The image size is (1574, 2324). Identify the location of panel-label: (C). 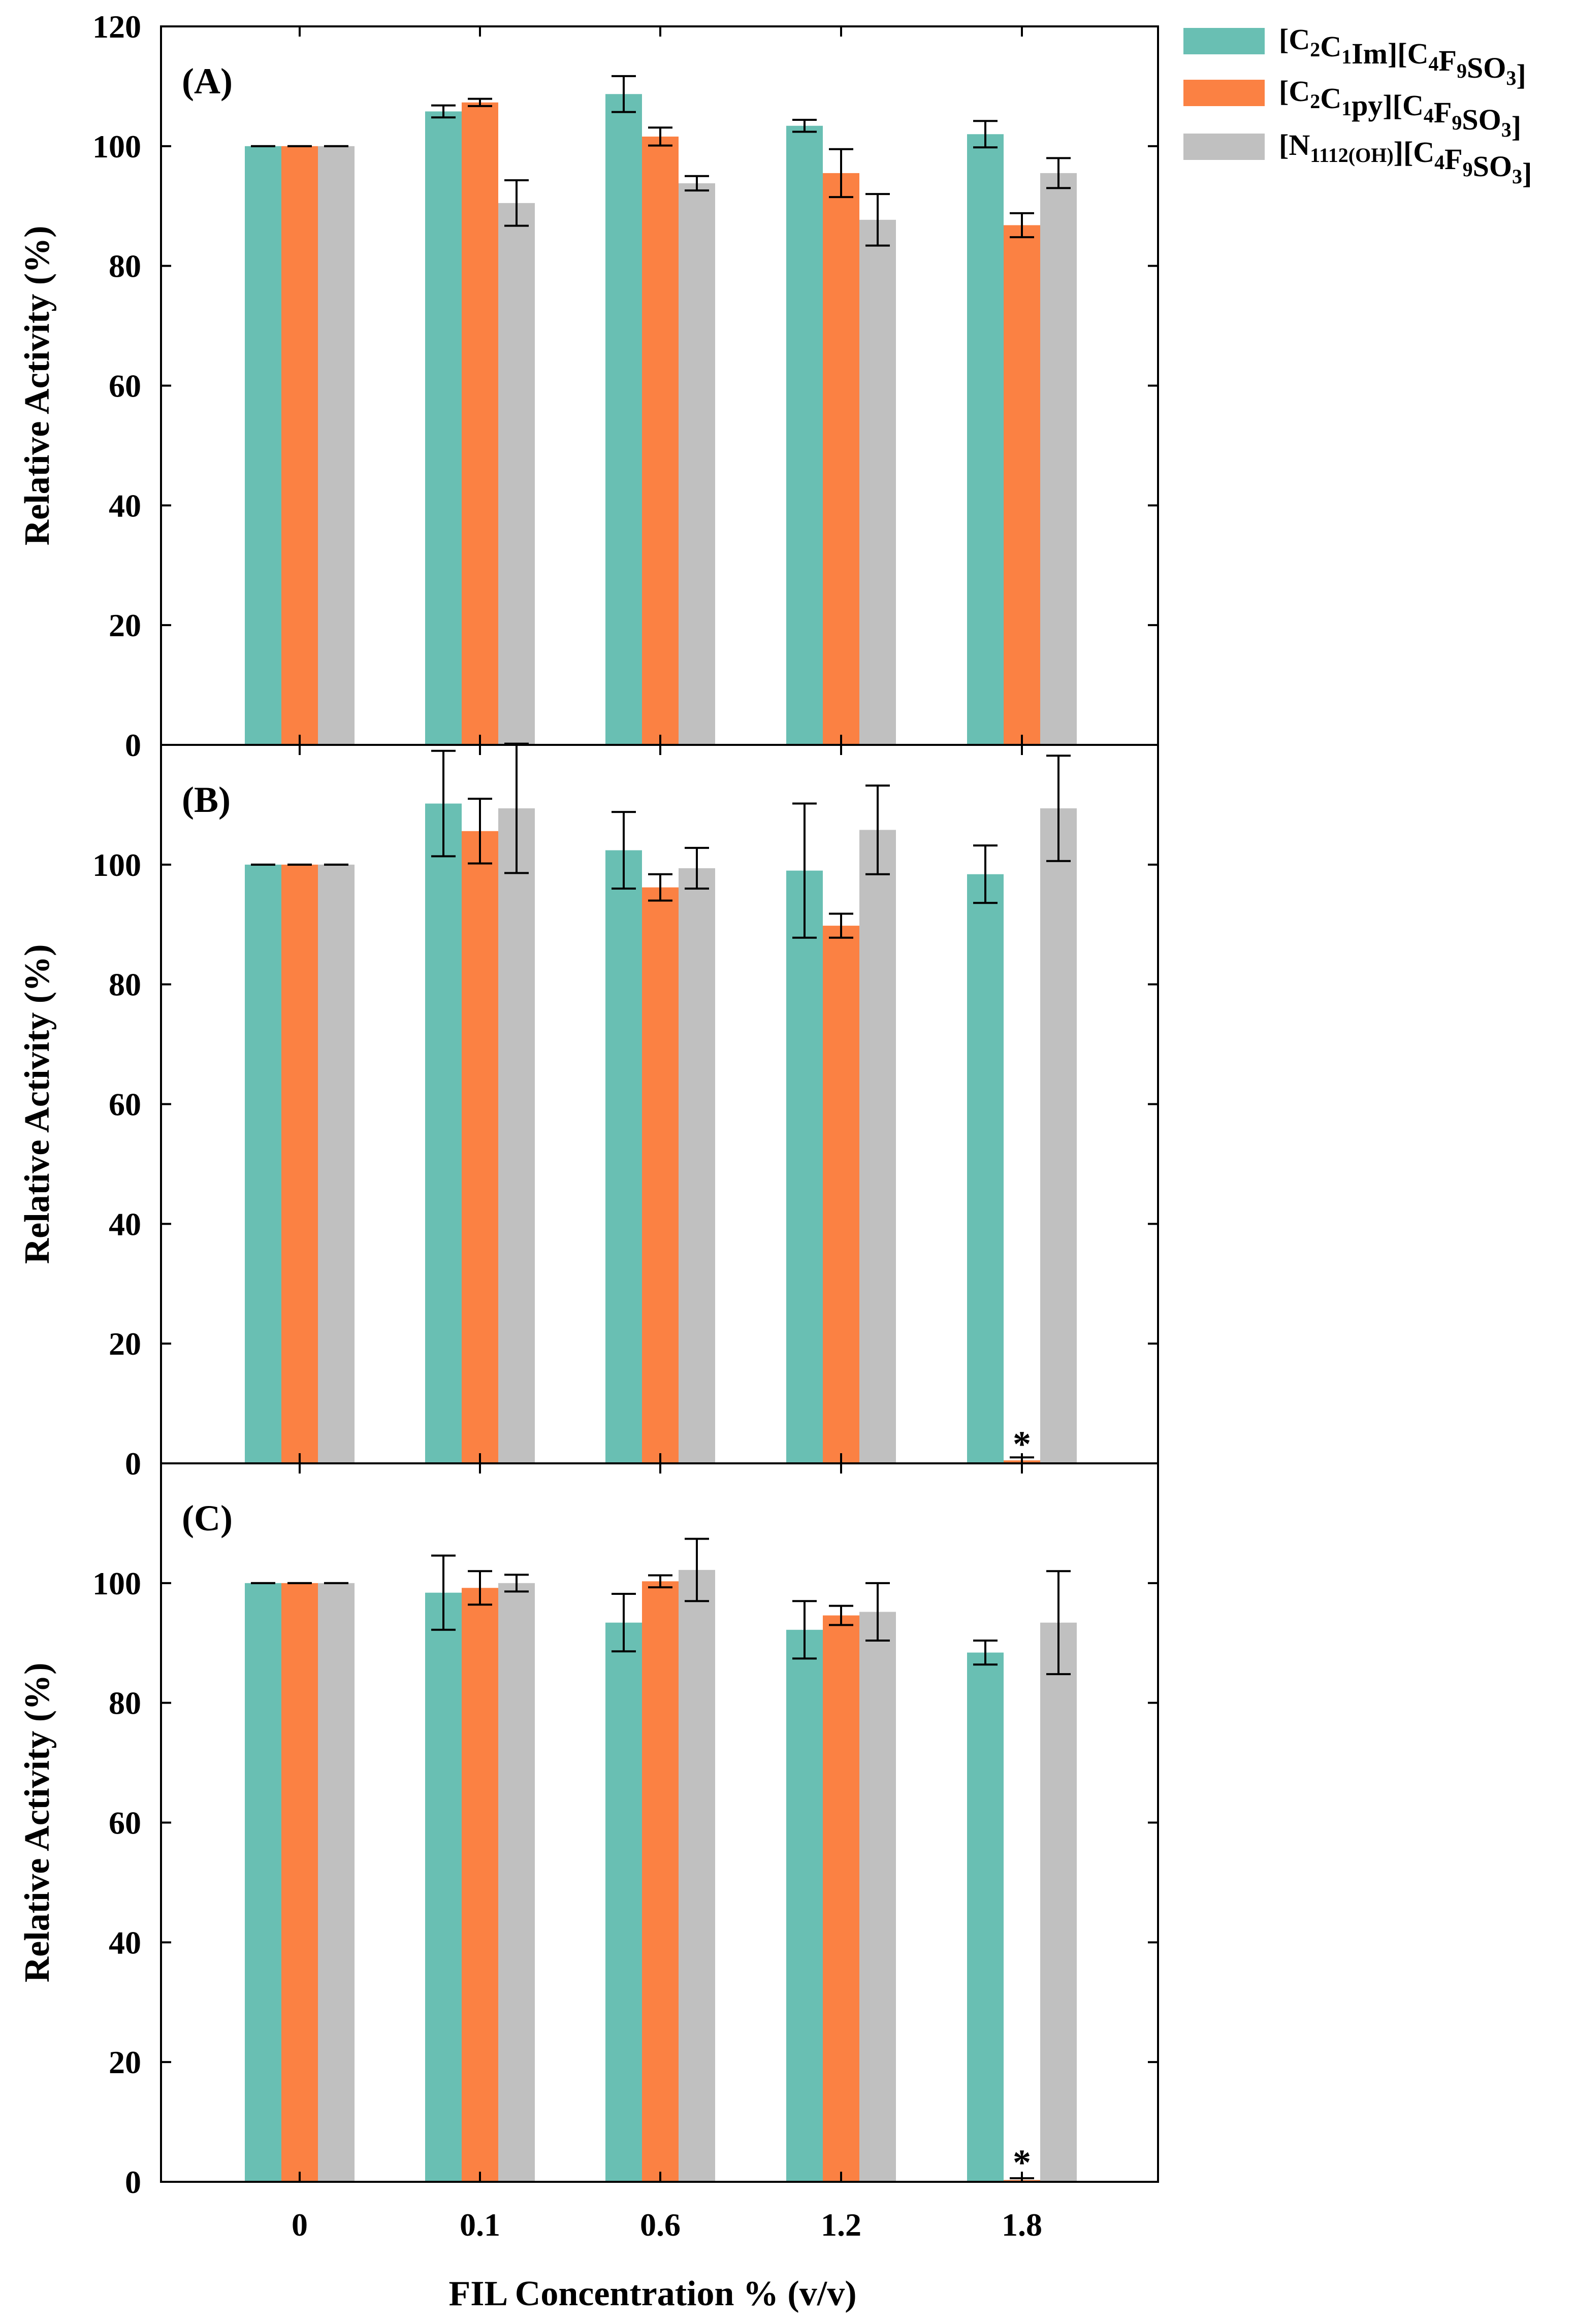
(207, 1518).